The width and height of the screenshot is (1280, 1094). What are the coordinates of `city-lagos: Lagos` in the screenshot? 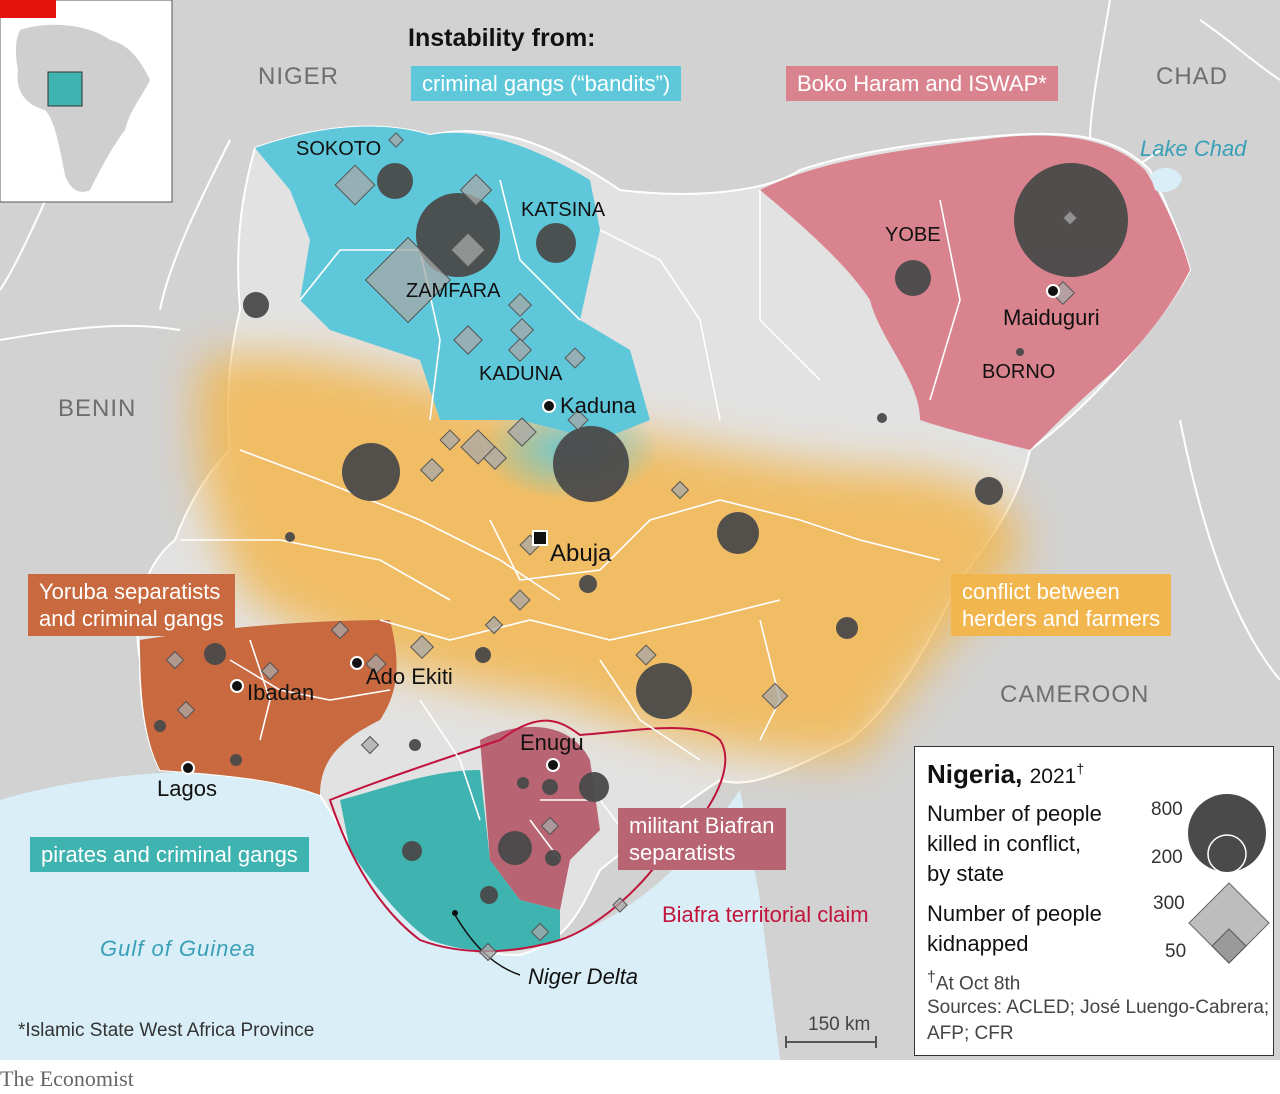 It's located at (187, 788).